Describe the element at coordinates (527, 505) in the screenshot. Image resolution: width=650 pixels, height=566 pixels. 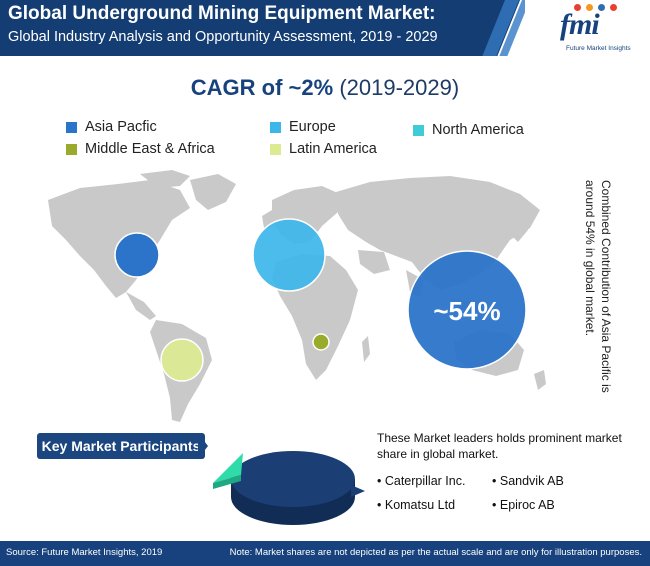
I see `company-name: Epiroc AB` at that location.